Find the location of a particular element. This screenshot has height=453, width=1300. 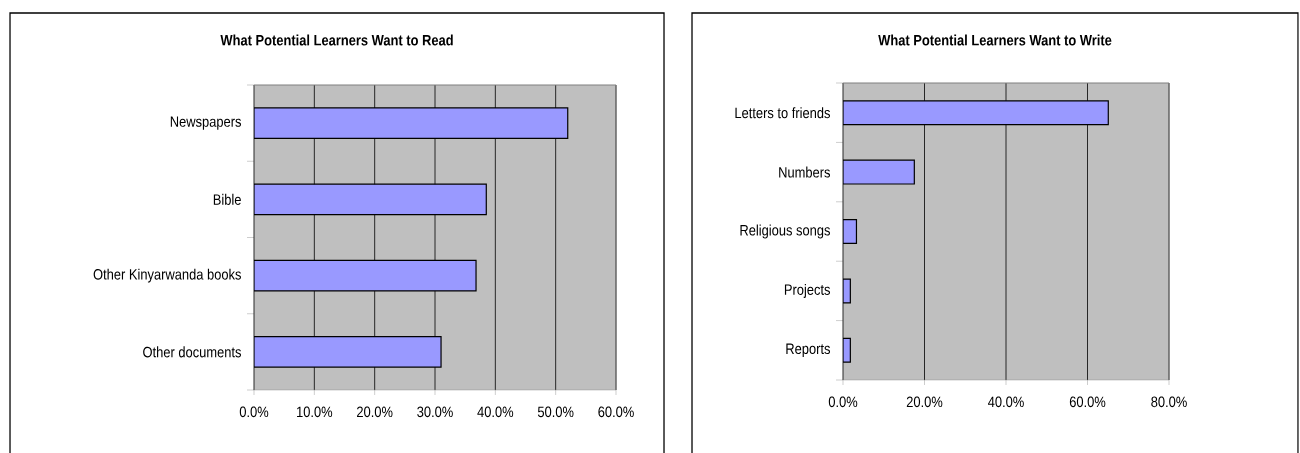

chart-title: What Potential Learners Want to Write is located at coordinates (995, 40).